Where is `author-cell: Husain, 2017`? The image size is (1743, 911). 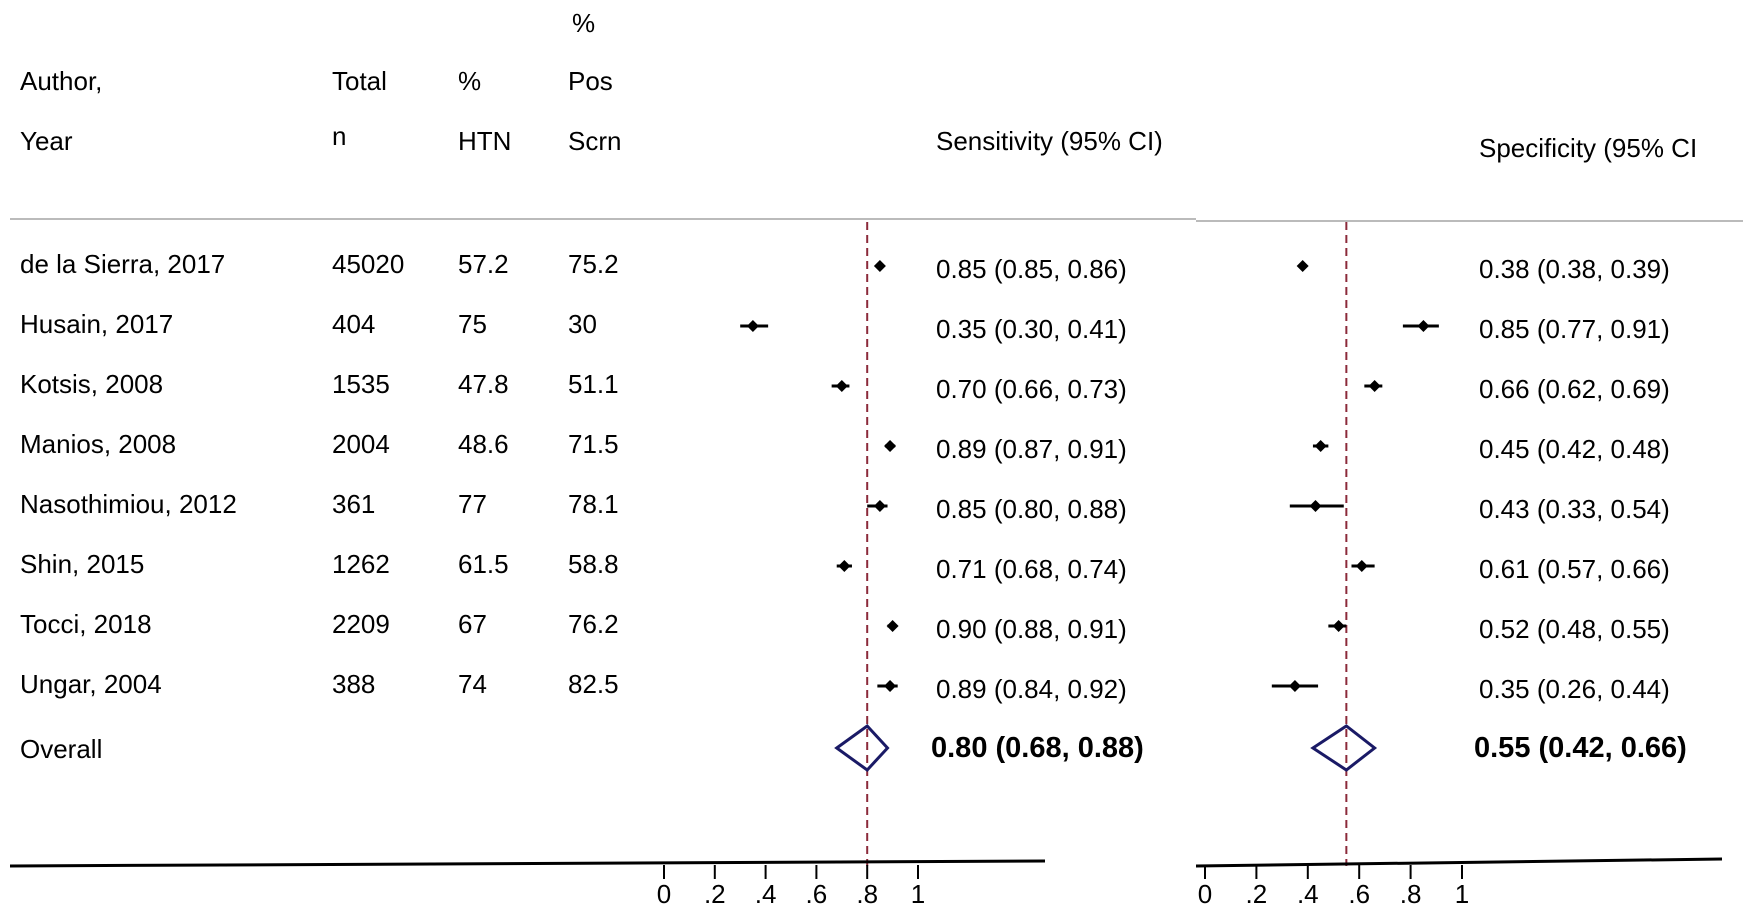 author-cell: Husain, 2017 is located at coordinates (96, 324).